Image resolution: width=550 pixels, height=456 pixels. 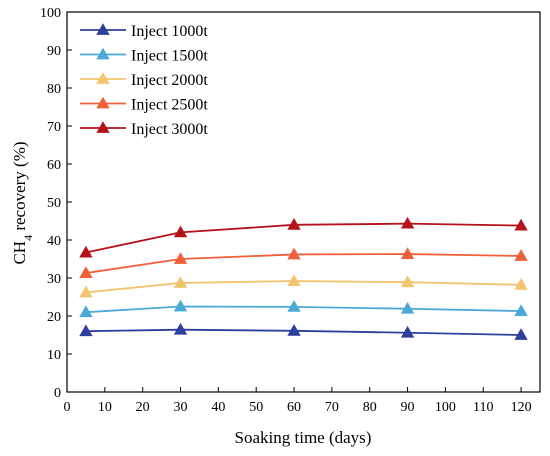 What do you see at coordinates (181, 407) in the screenshot?
I see `x-tick-label: 30` at bounding box center [181, 407].